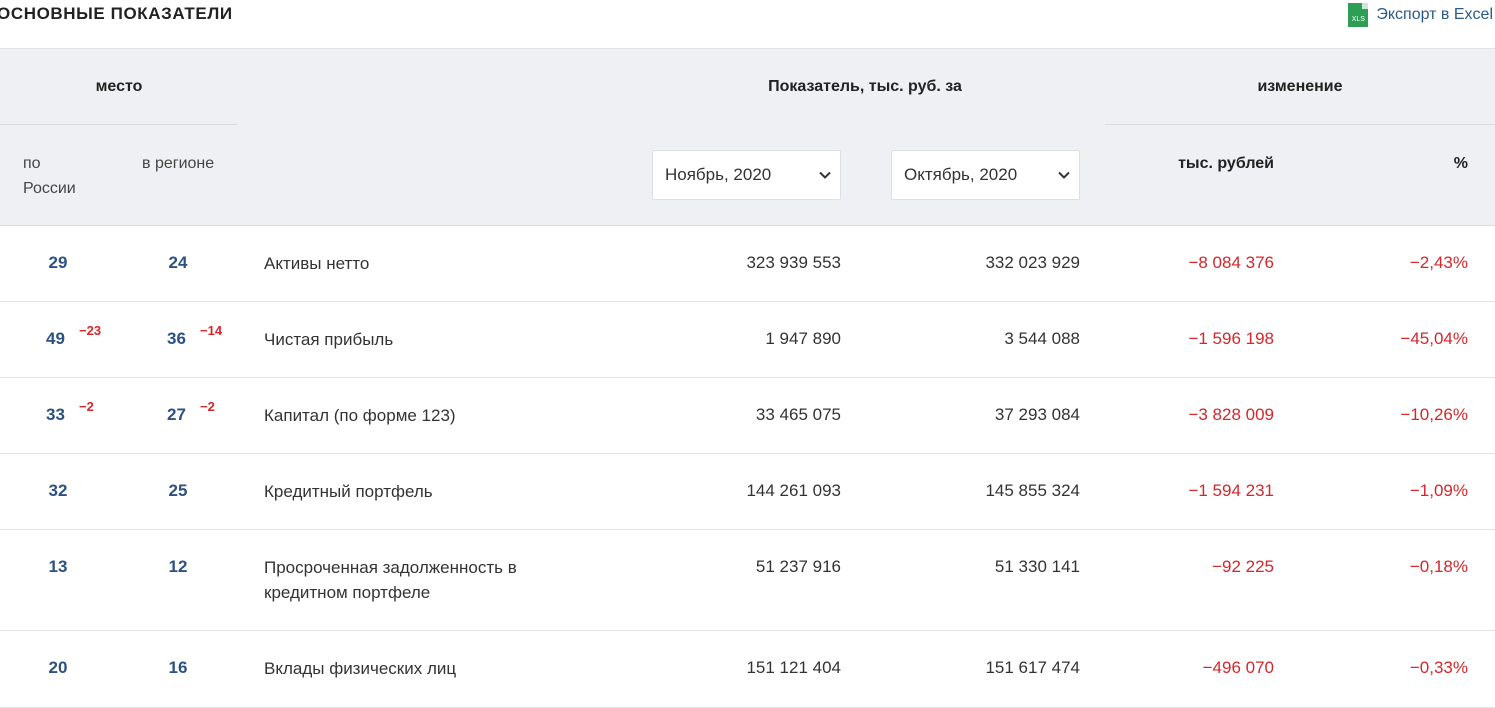  I want to click on column-by-russia: по России, so click(49, 176).